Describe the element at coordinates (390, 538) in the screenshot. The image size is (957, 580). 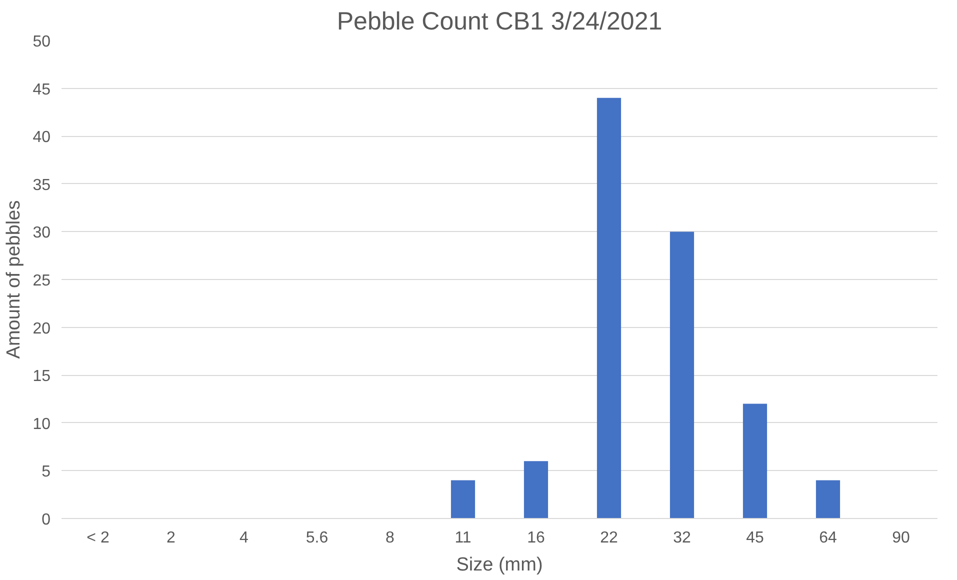
I see `x-tick-label: 8` at that location.